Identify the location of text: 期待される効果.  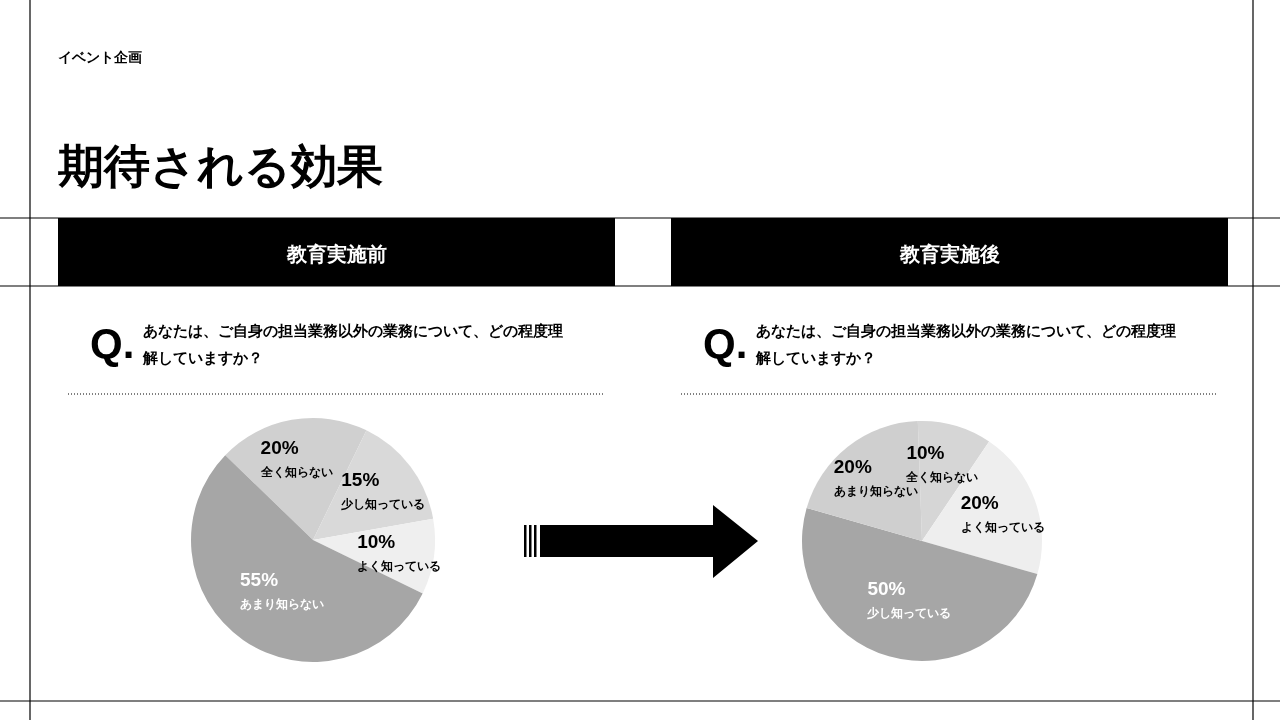
(220, 166).